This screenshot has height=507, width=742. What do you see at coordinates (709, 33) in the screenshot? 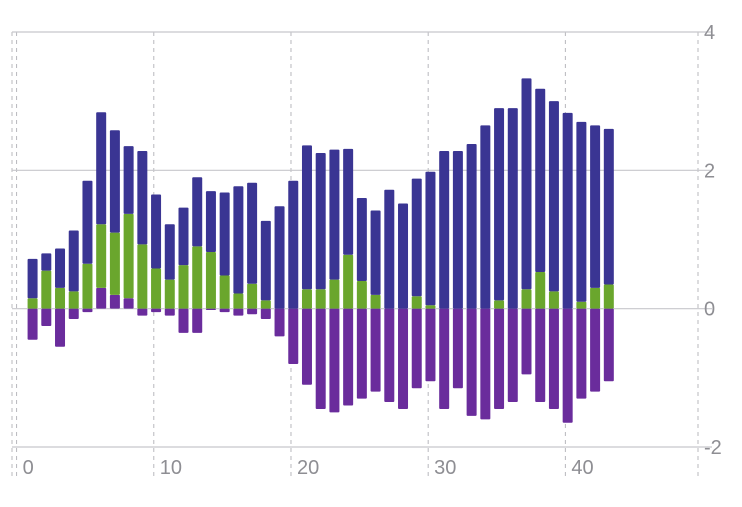
I see `y-tick-label: 4` at bounding box center [709, 33].